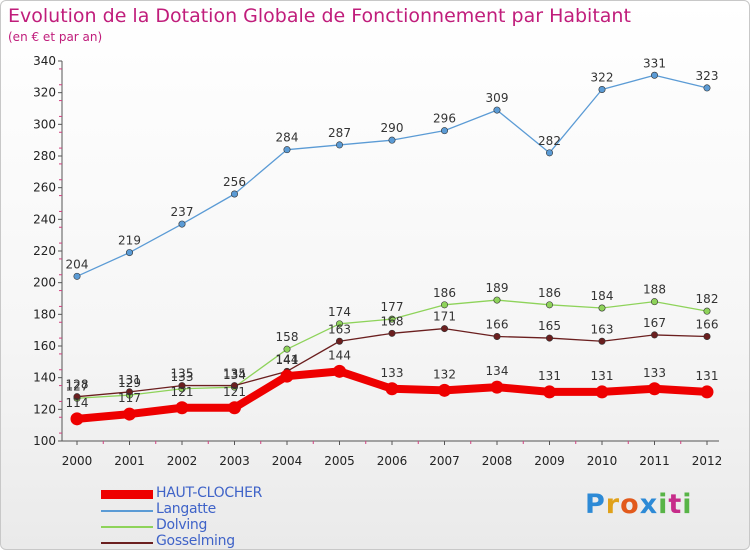 The image size is (750, 551). Describe the element at coordinates (234, 392) in the screenshot. I see `data-label-haut-clocher: 121` at that location.